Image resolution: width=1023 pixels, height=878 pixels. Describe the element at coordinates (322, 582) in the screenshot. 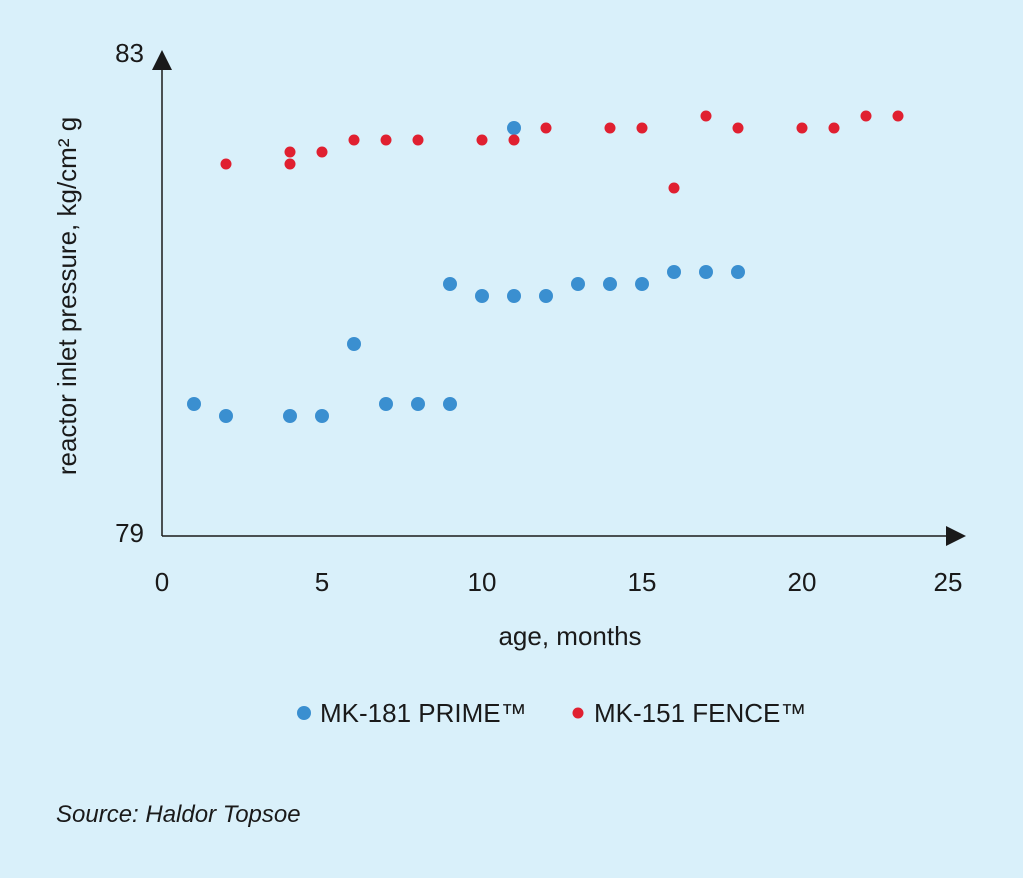

I see `x-tick-label-5: 5` at that location.